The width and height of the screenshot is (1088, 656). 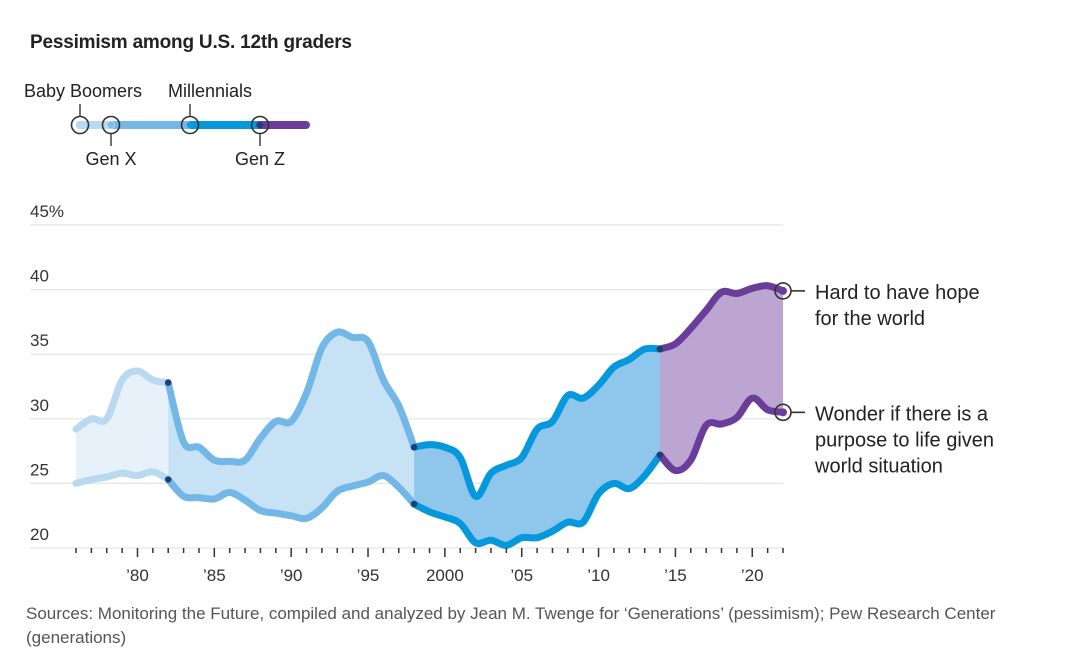 I want to click on x-tick-label: ’85, so click(x=214, y=575).